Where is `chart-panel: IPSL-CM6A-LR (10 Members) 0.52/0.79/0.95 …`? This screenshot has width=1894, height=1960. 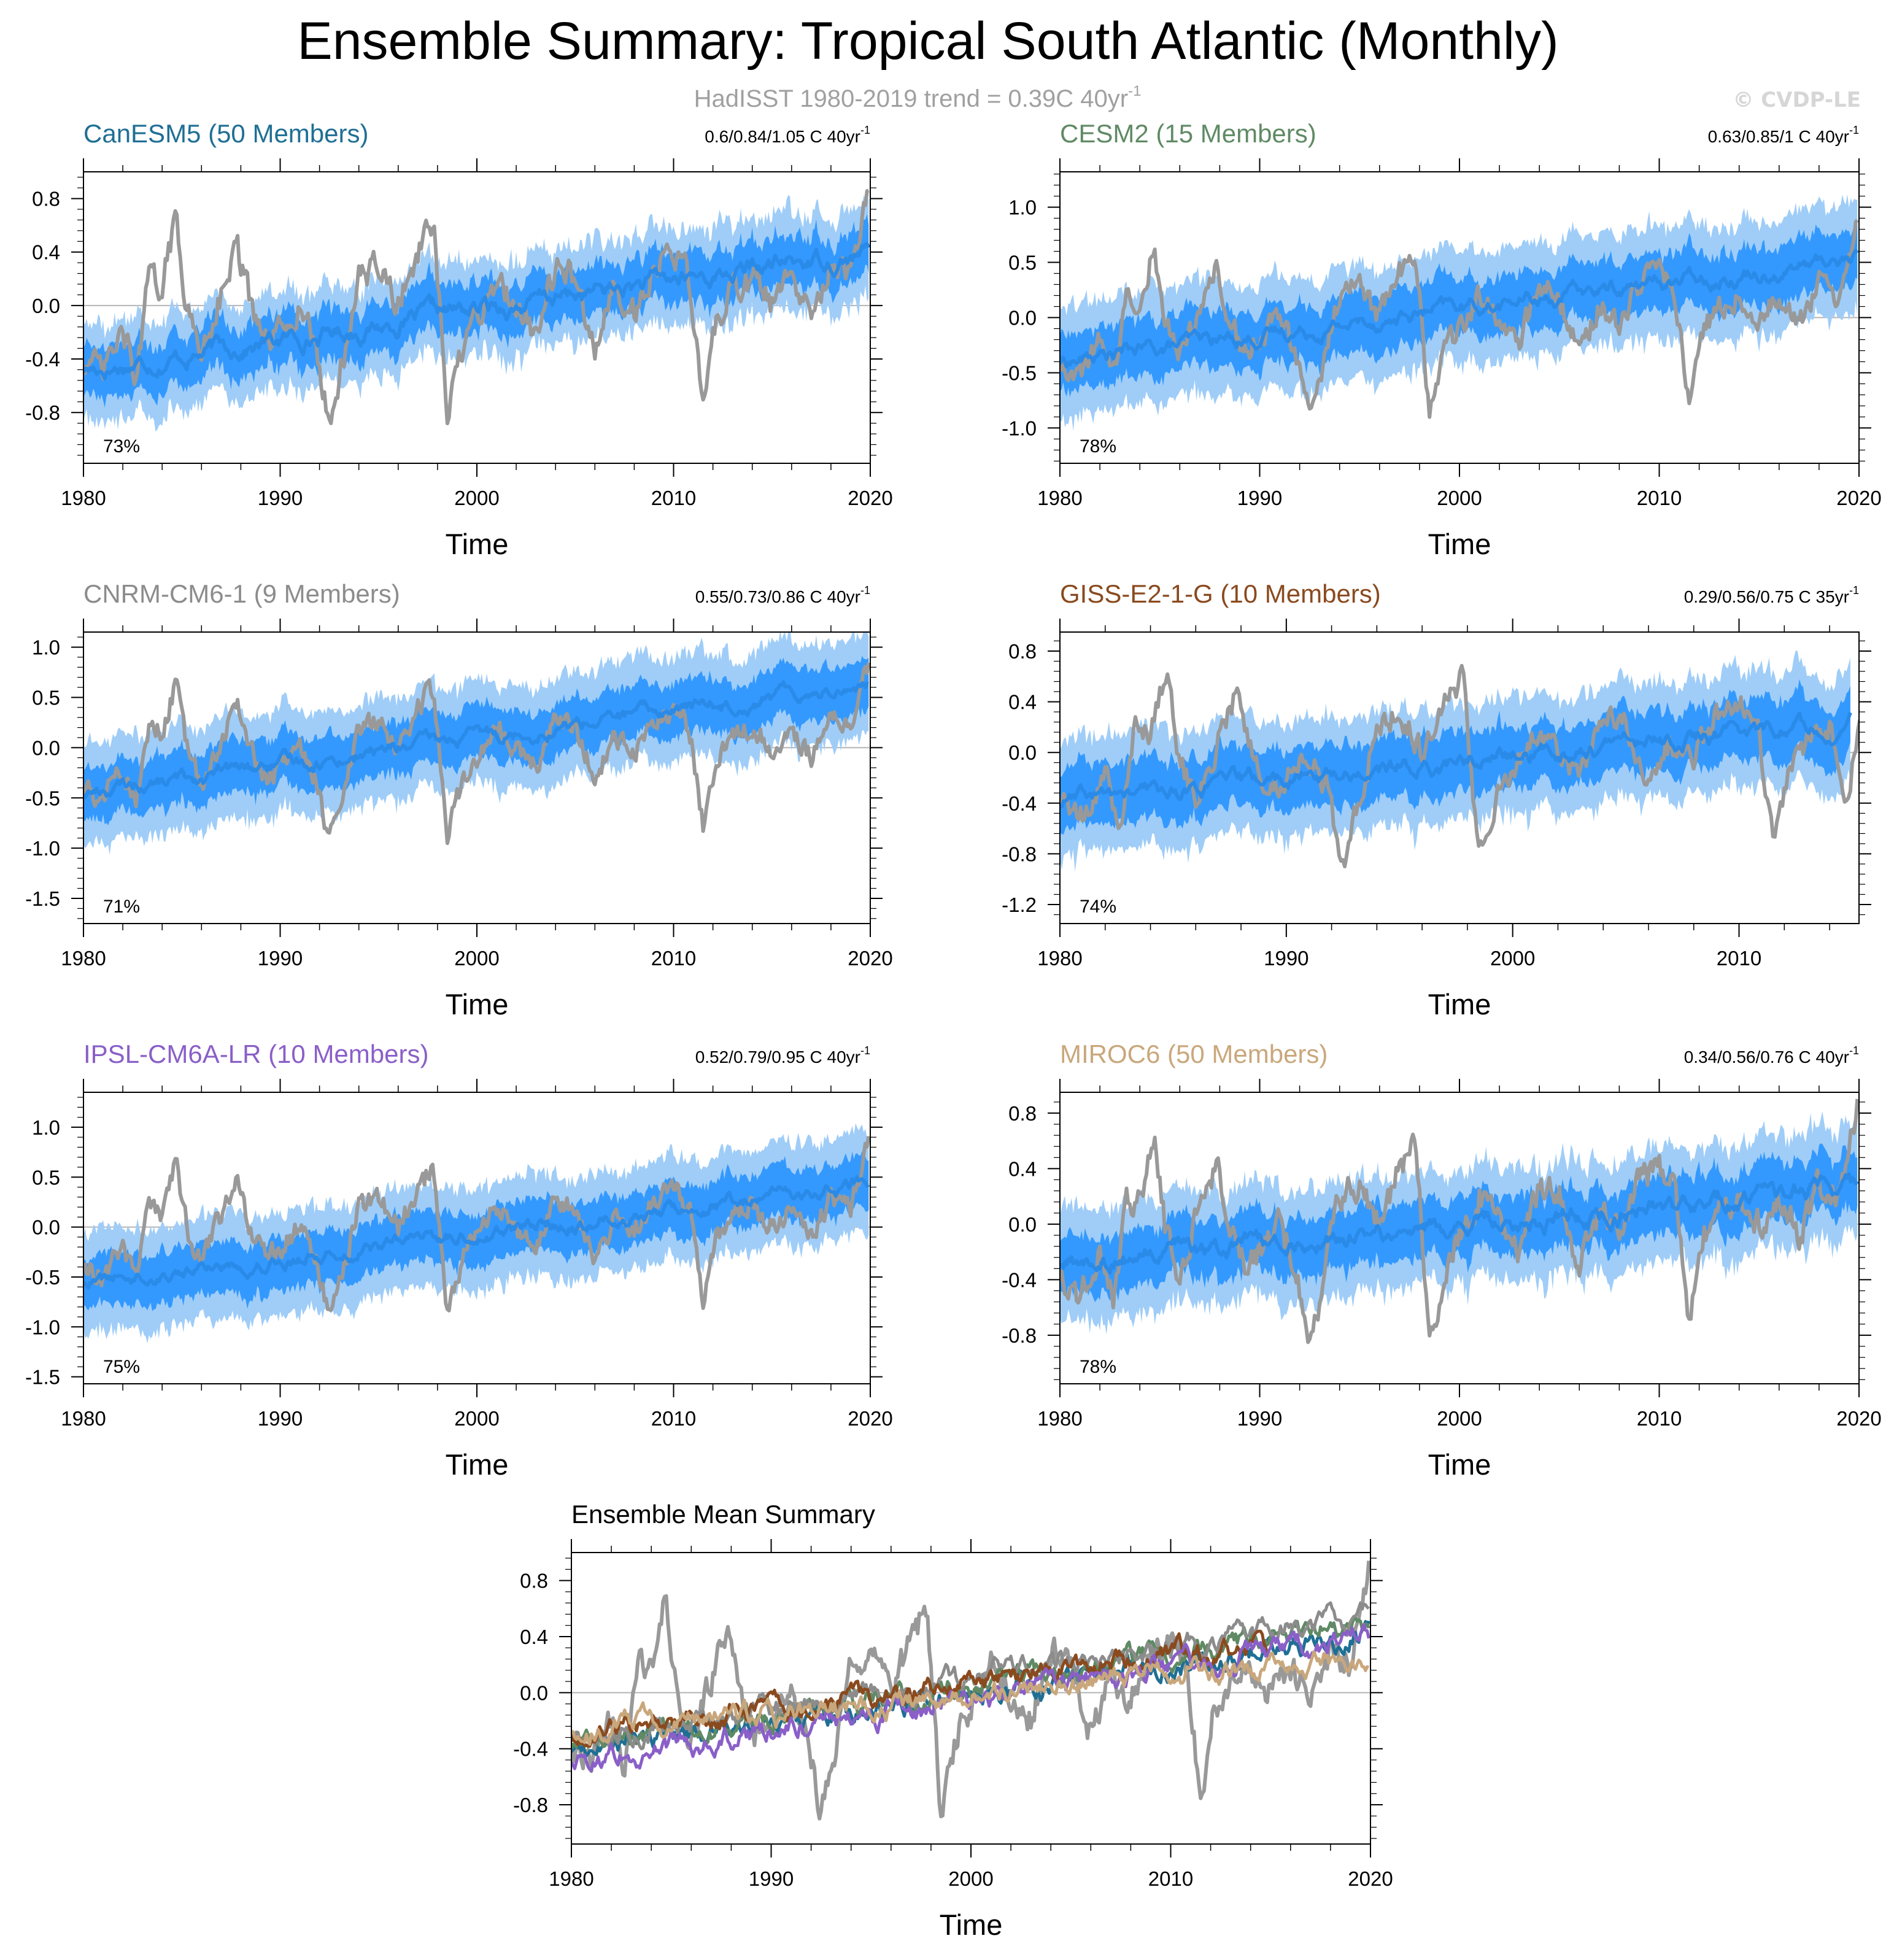
chart-panel: IPSL-CM6A-LR (10 Members) 0.52/0.79/0.95 … is located at coordinates (459, 1260).